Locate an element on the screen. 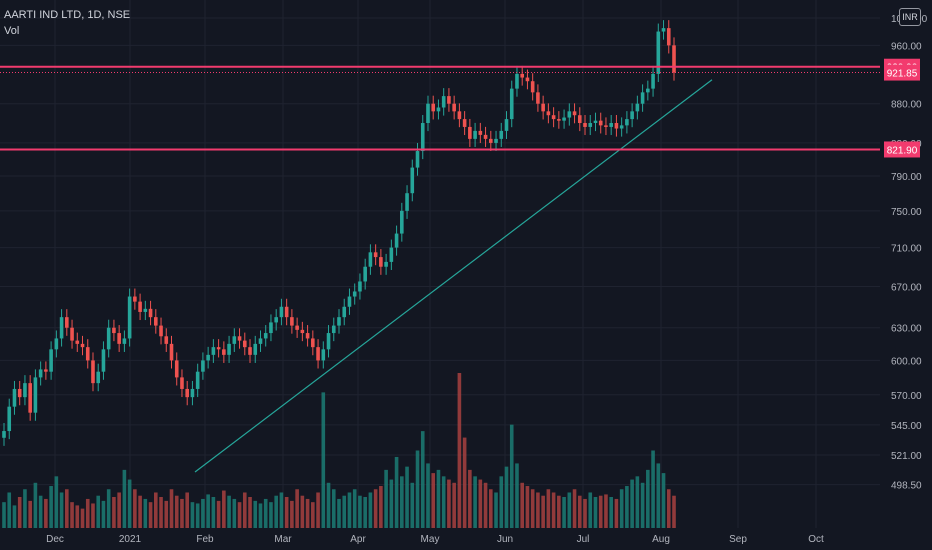  y-tick-label: 960.00 is located at coordinates (906, 46).